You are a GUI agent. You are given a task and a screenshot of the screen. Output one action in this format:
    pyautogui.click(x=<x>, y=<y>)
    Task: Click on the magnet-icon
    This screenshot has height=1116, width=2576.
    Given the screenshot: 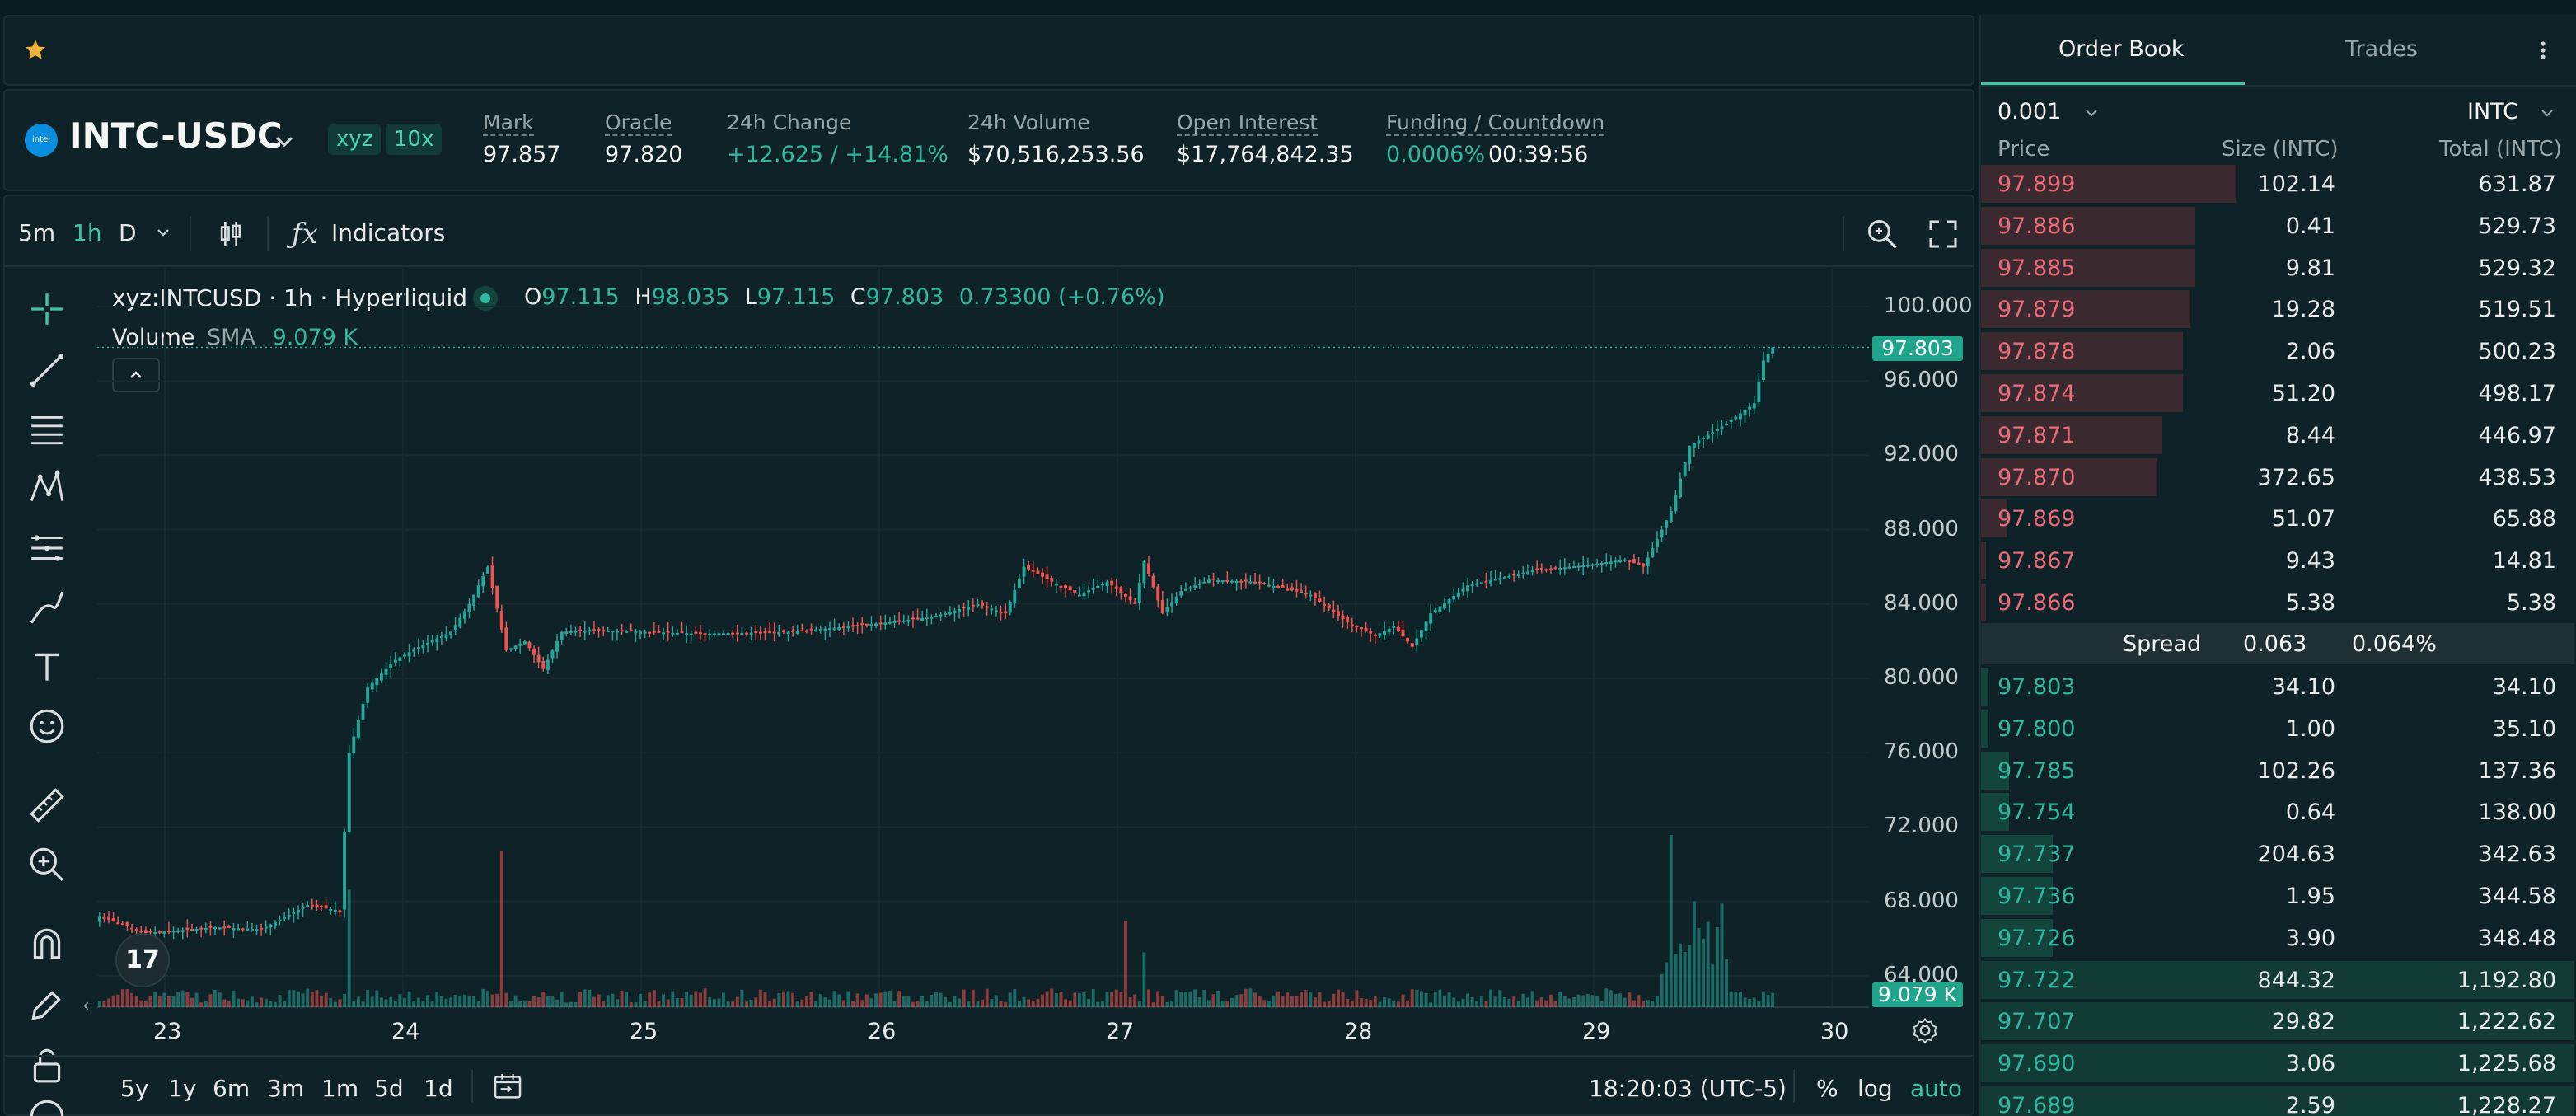 What is the action you would take?
    pyautogui.click(x=47, y=944)
    